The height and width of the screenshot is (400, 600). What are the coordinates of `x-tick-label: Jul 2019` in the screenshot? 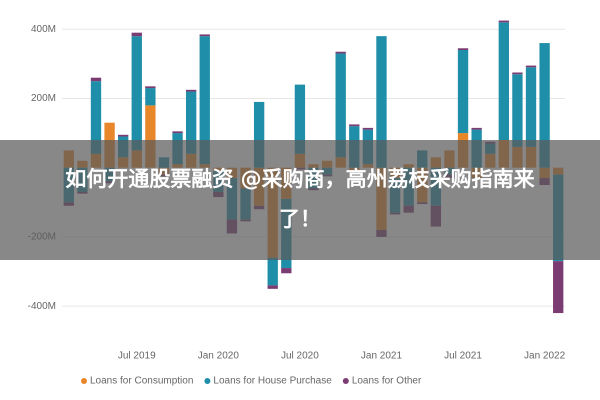 It's located at (137, 356).